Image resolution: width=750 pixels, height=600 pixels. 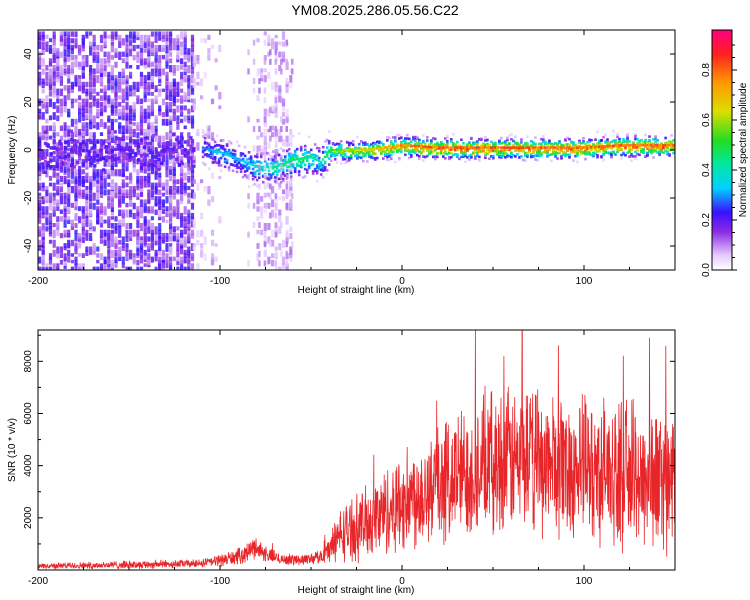 What do you see at coordinates (719, 160) in the screenshot?
I see `colorbar-ticks: 0.00.20.40.60.8` at bounding box center [719, 160].